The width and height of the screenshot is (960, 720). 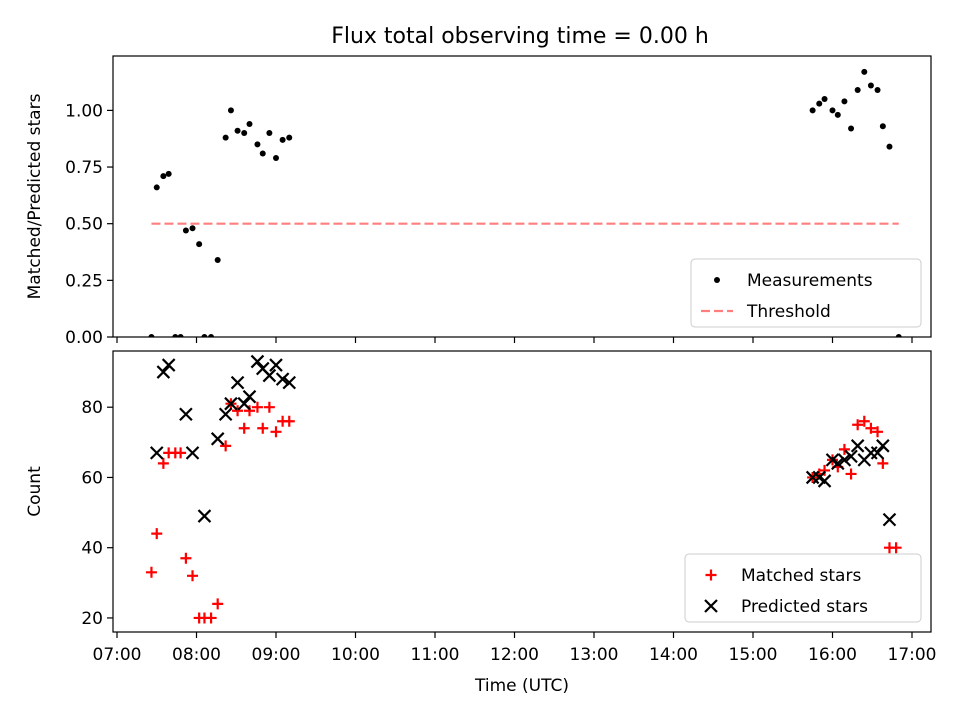 I want to click on x-tick-label: 11:00, so click(x=435, y=655).